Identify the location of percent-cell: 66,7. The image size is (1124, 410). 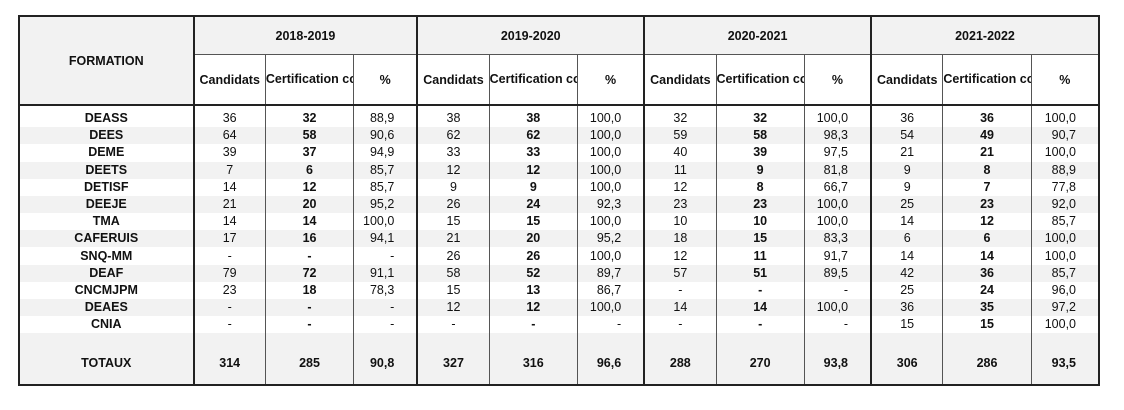
(838, 187).